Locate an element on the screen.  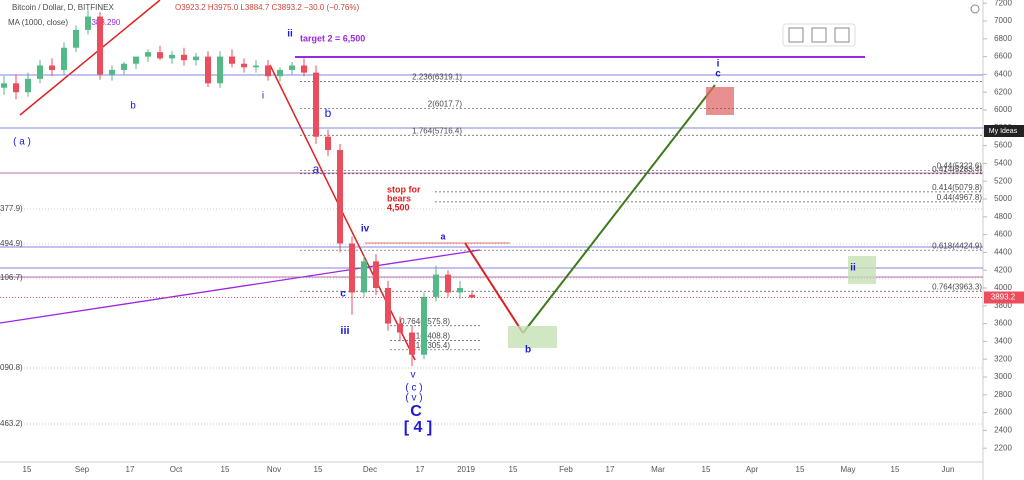
cut-label: 090.8) is located at coordinates (11, 367).